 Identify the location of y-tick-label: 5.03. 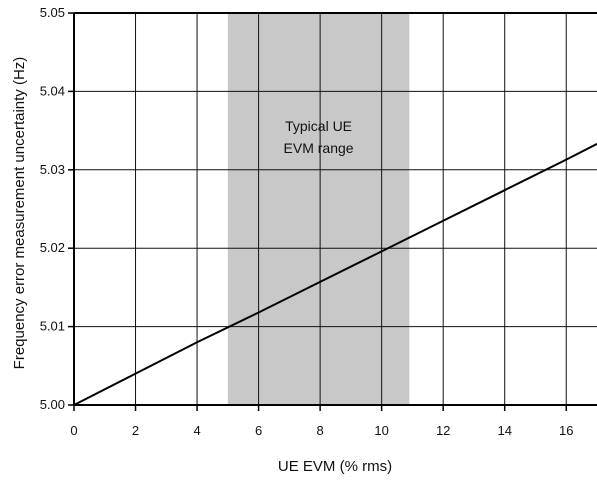
(52, 169).